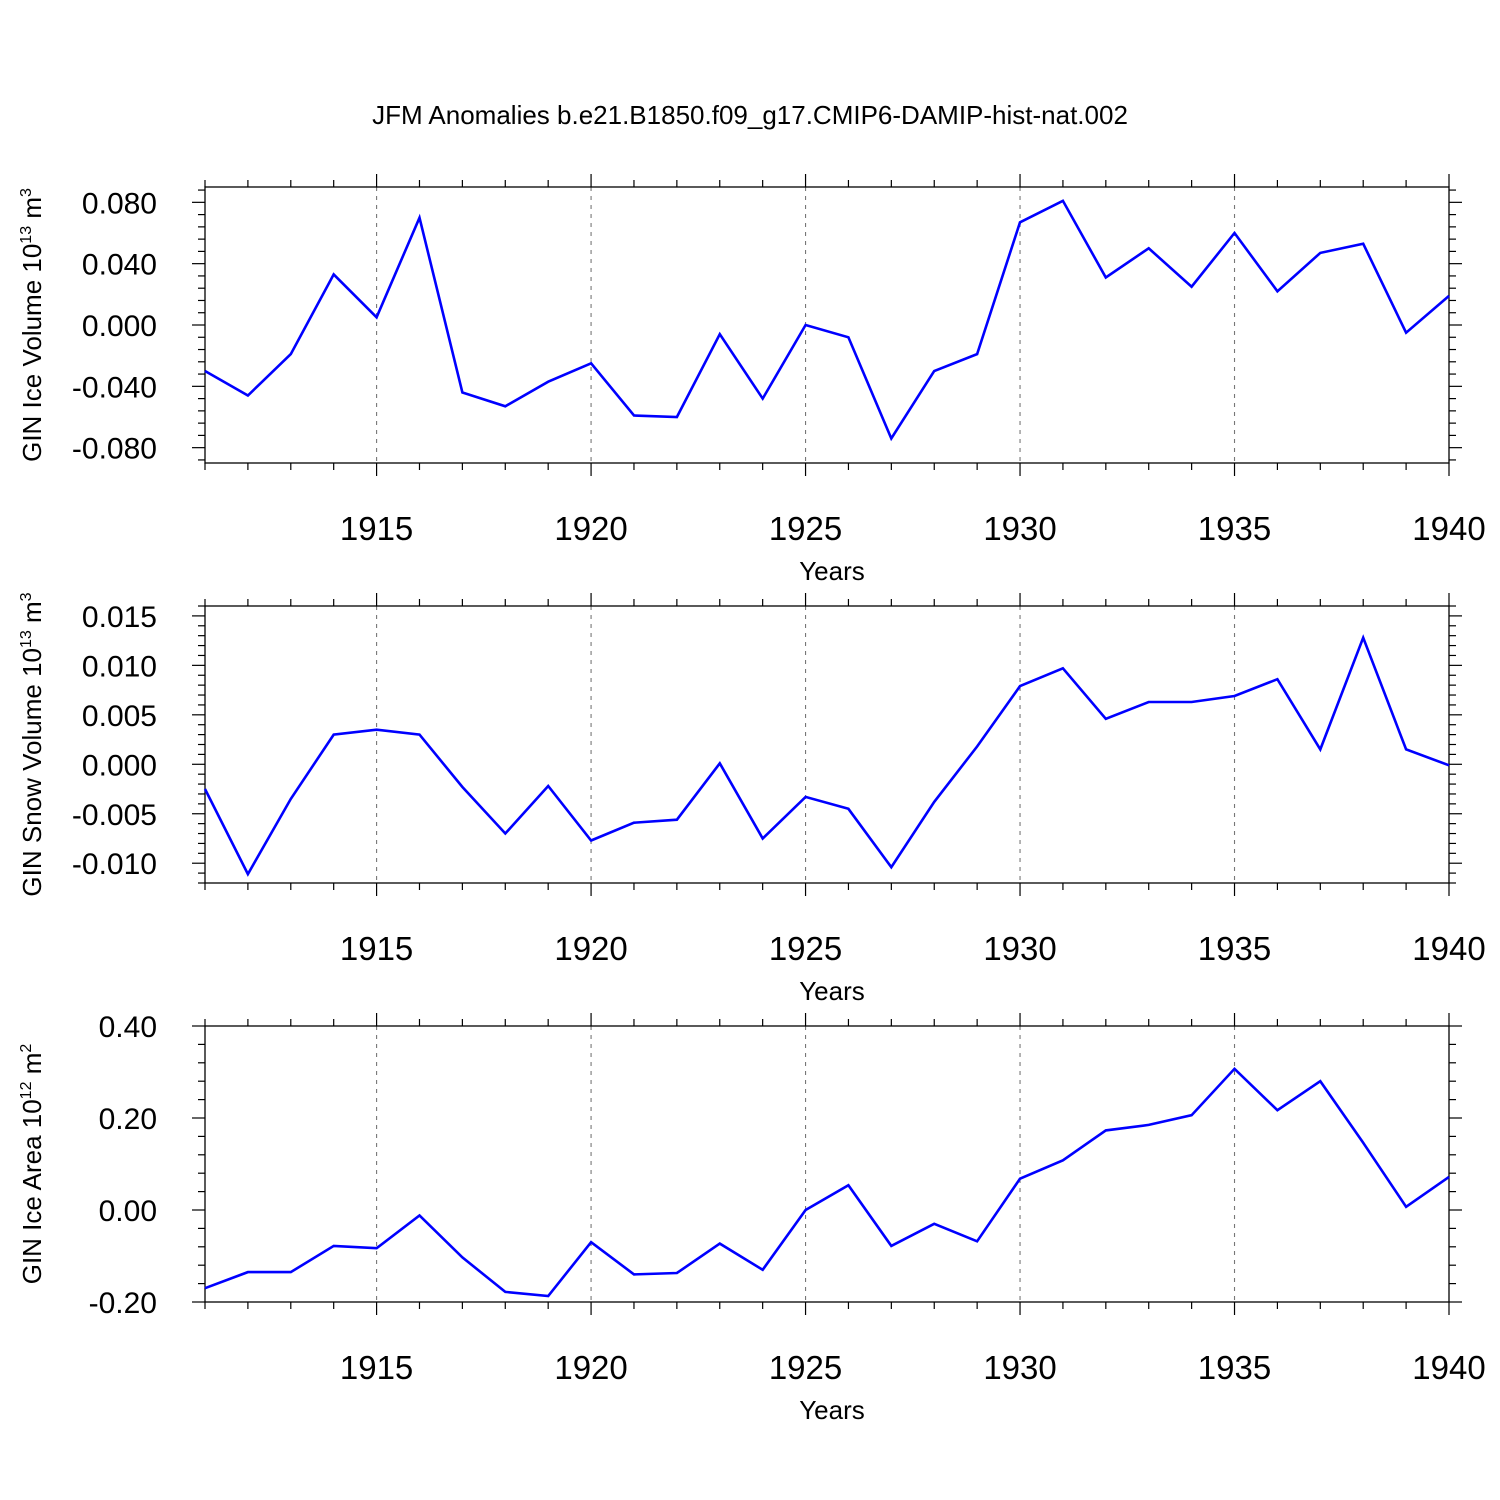  Describe the element at coordinates (123, 1303) in the screenshot. I see `y-tick-label: -0.20` at that location.